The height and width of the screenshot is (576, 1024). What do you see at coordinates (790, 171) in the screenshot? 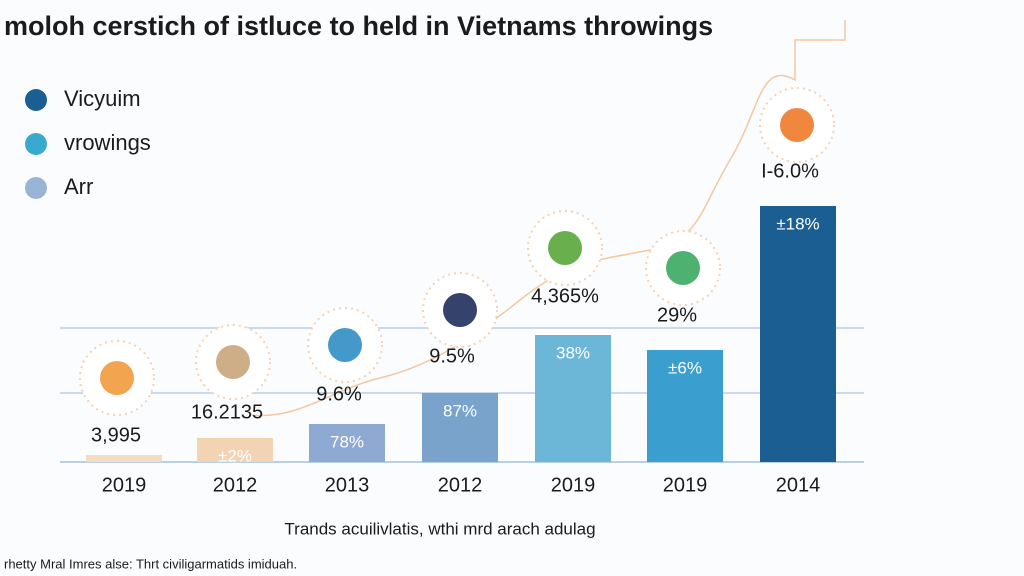
I see `bar-annotation: I-6.0%` at bounding box center [790, 171].